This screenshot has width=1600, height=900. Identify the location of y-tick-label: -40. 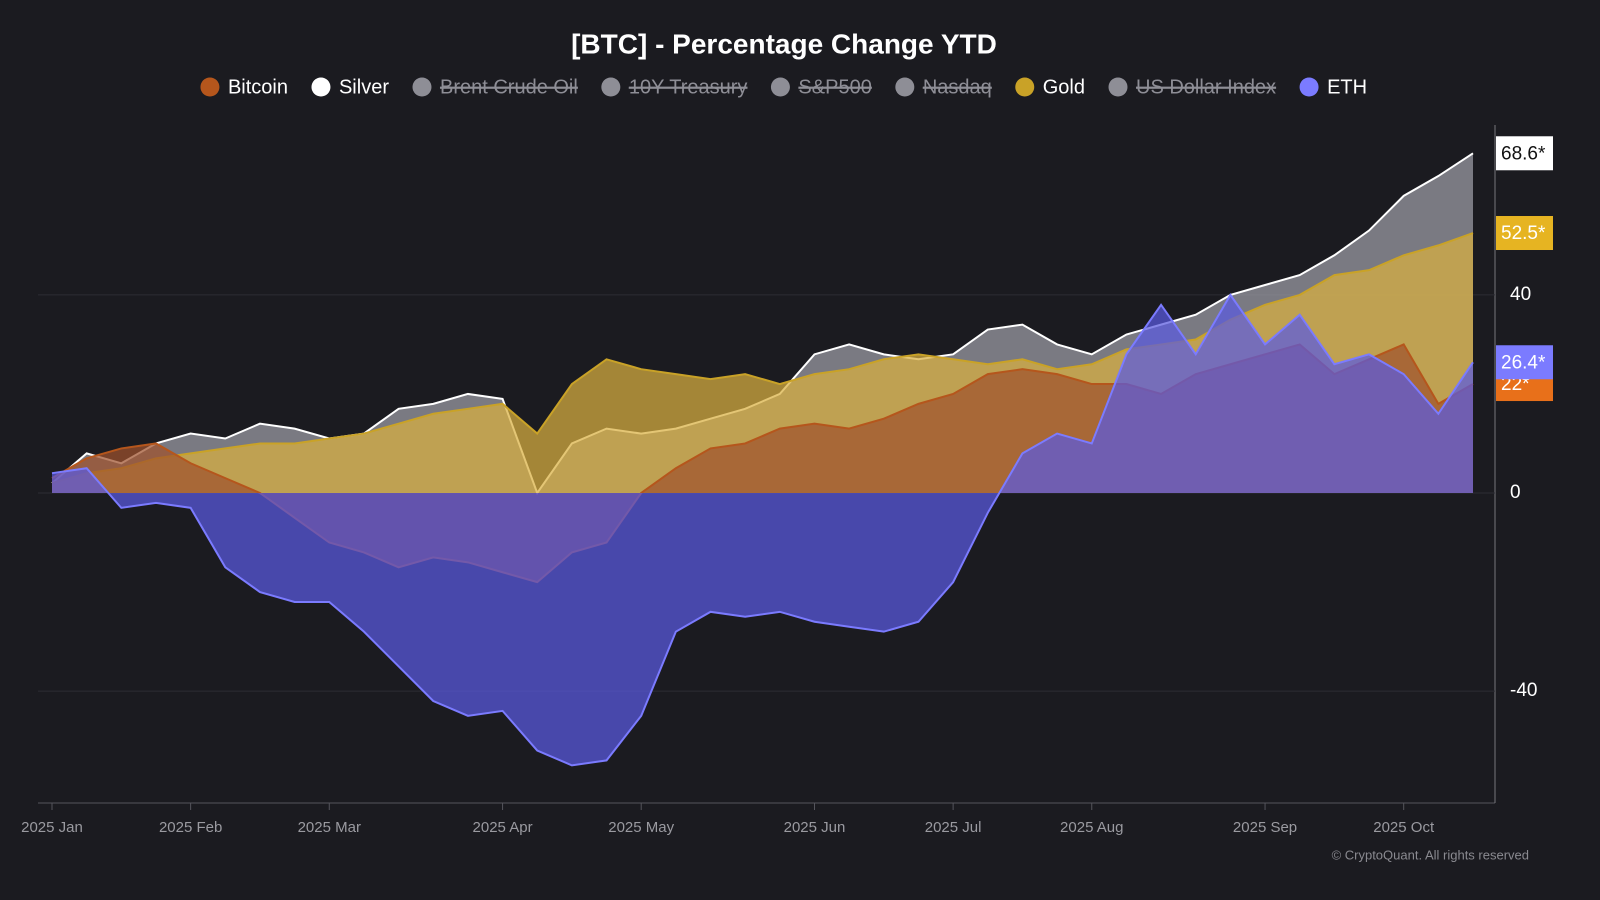
(1523, 690).